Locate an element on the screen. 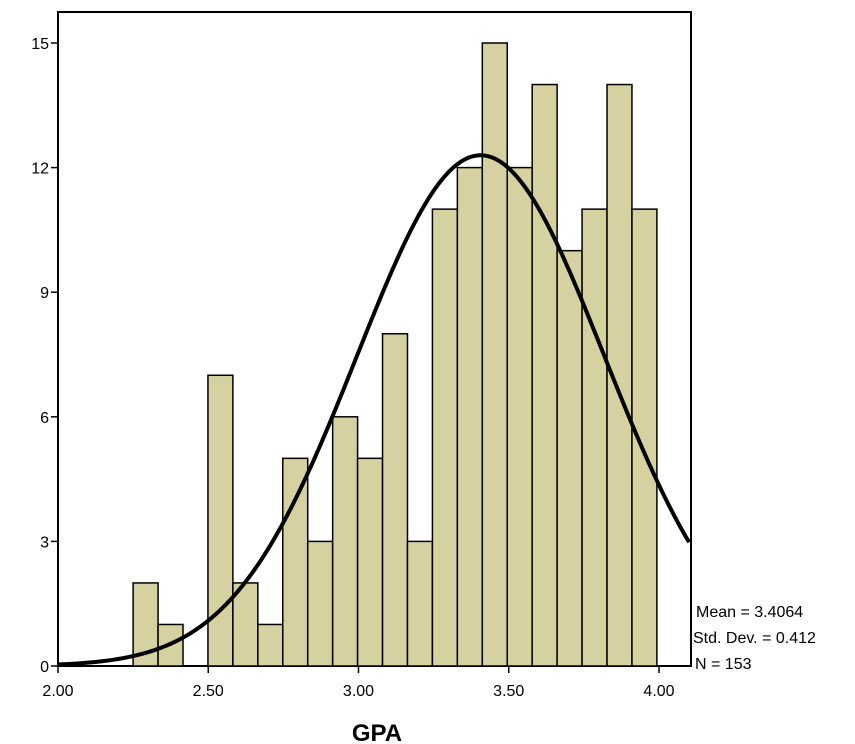 This screenshot has height=744, width=855. y-tick-label-4: 12 is located at coordinates (40, 169).